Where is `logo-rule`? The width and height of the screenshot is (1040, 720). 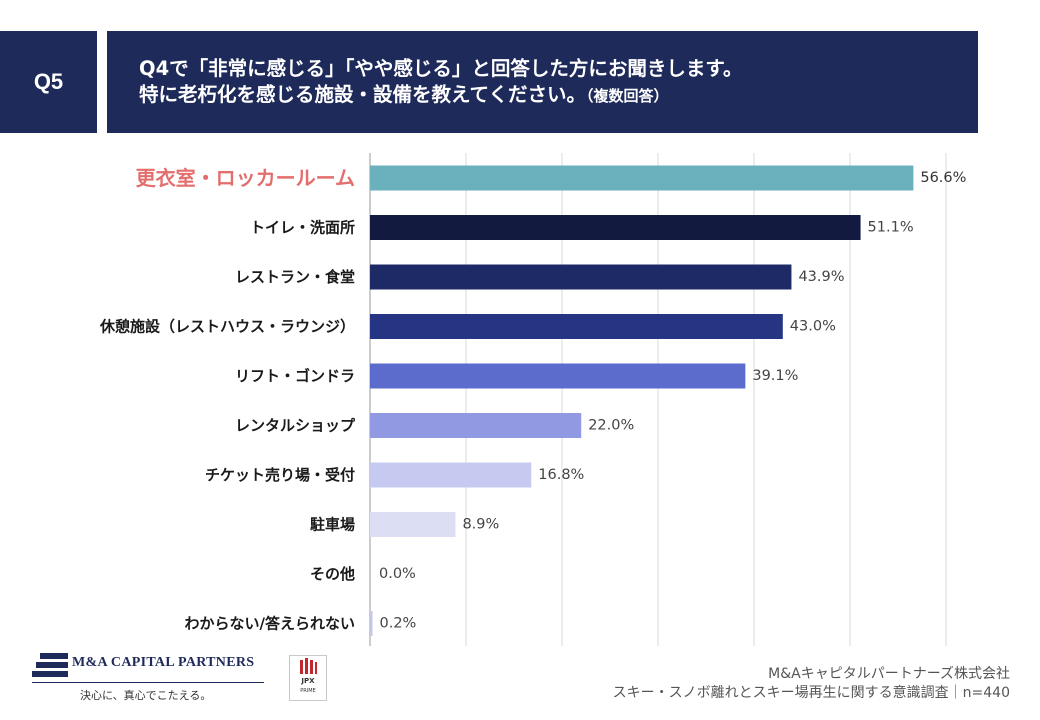 logo-rule is located at coordinates (148, 682).